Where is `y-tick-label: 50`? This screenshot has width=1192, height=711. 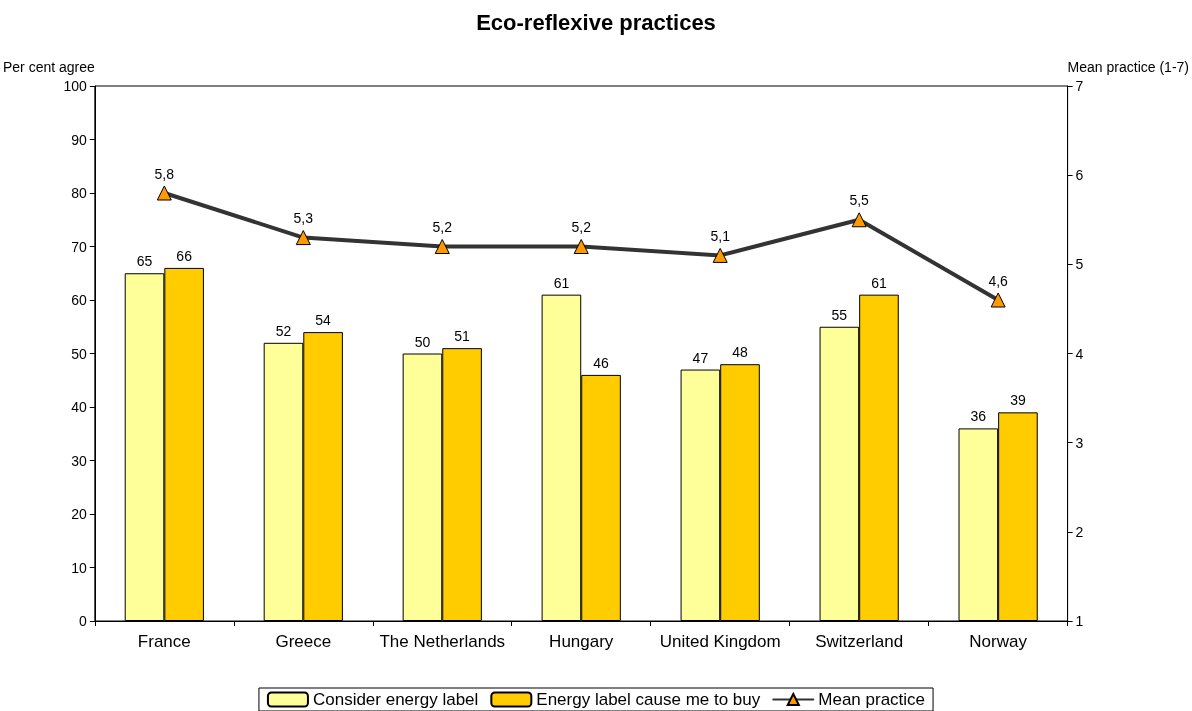 y-tick-label: 50 is located at coordinates (79, 353).